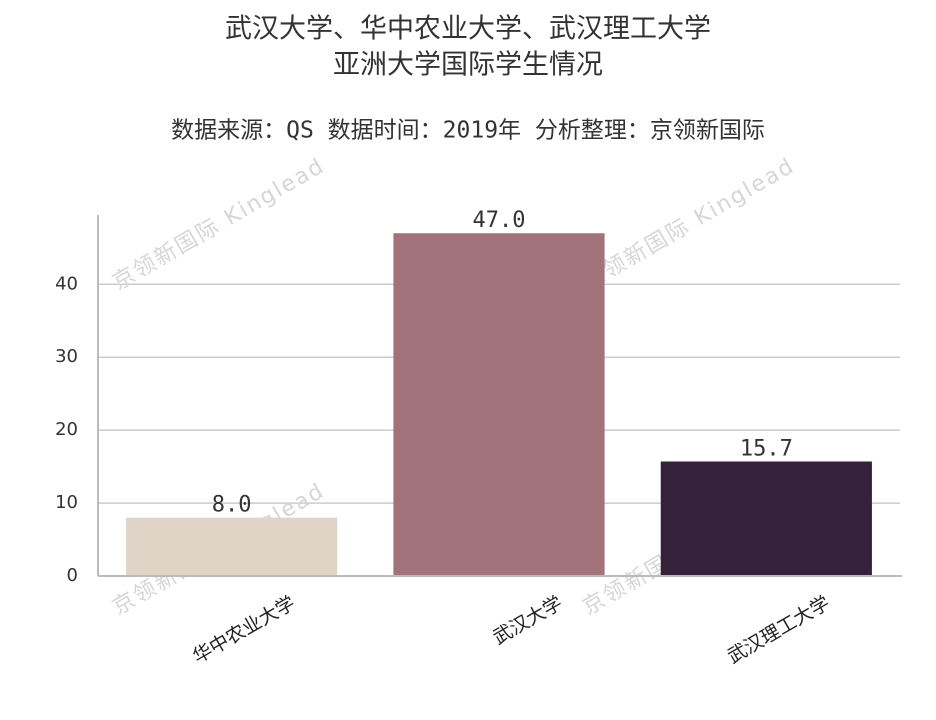  What do you see at coordinates (232, 505) in the screenshot?
I see `value-label: 8.0` at bounding box center [232, 505].